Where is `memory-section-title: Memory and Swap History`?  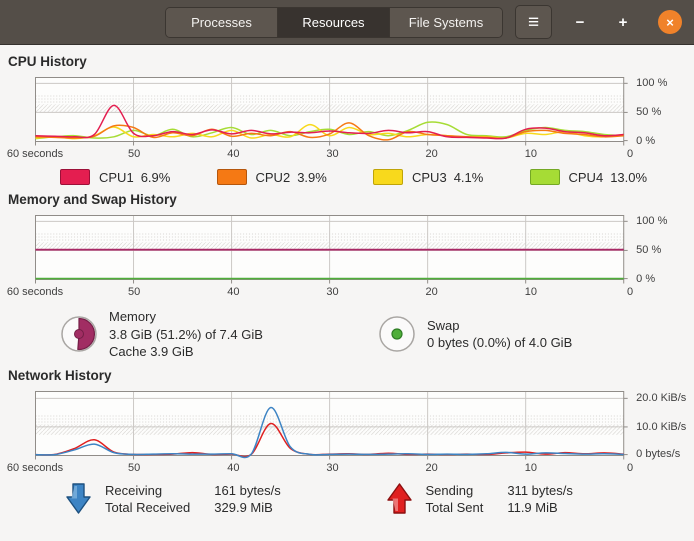
memory-section-title: Memory and Swap History is located at coordinates (92, 199).